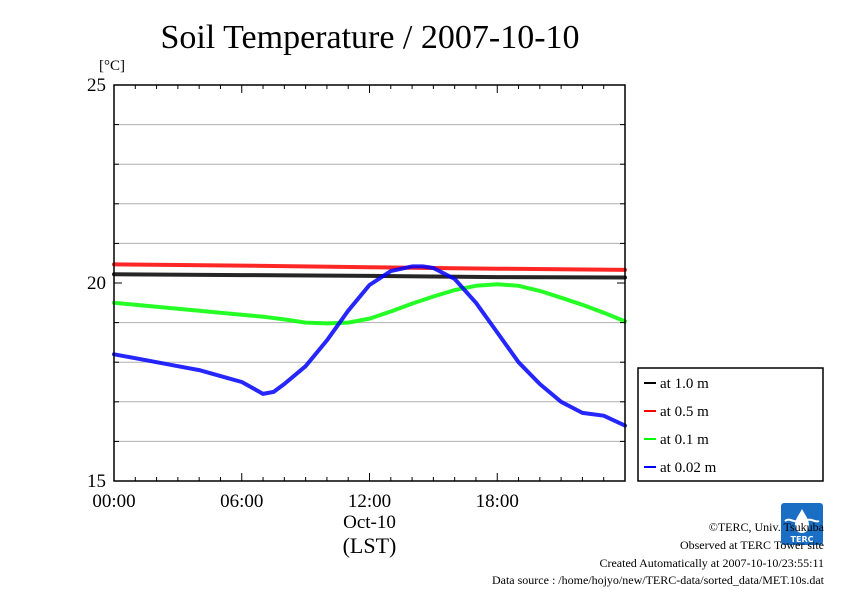  I want to click on legend-box, so click(730, 424).